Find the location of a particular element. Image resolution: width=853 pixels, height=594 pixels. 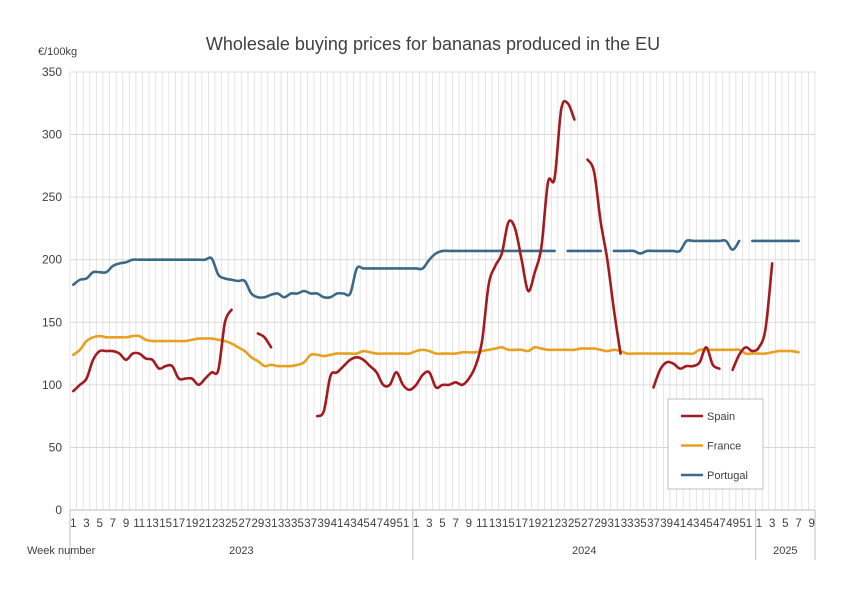

y-tick-label: 350 is located at coordinates (52, 72).